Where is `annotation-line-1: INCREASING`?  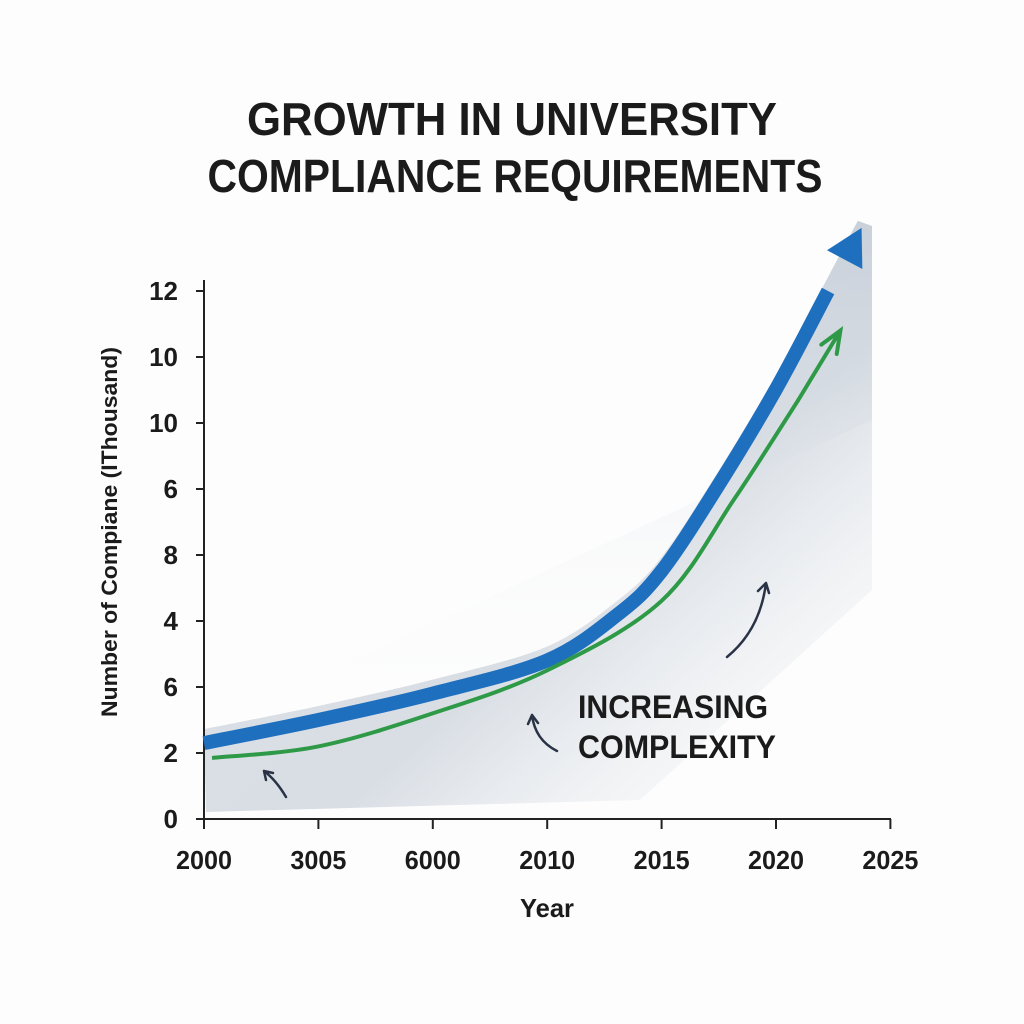 annotation-line-1: INCREASING is located at coordinates (673, 707).